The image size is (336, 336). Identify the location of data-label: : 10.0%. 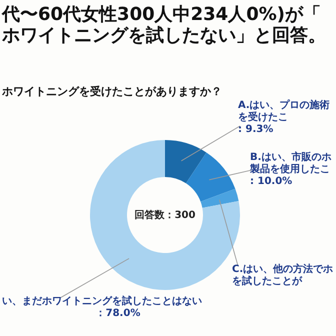
(272, 182).